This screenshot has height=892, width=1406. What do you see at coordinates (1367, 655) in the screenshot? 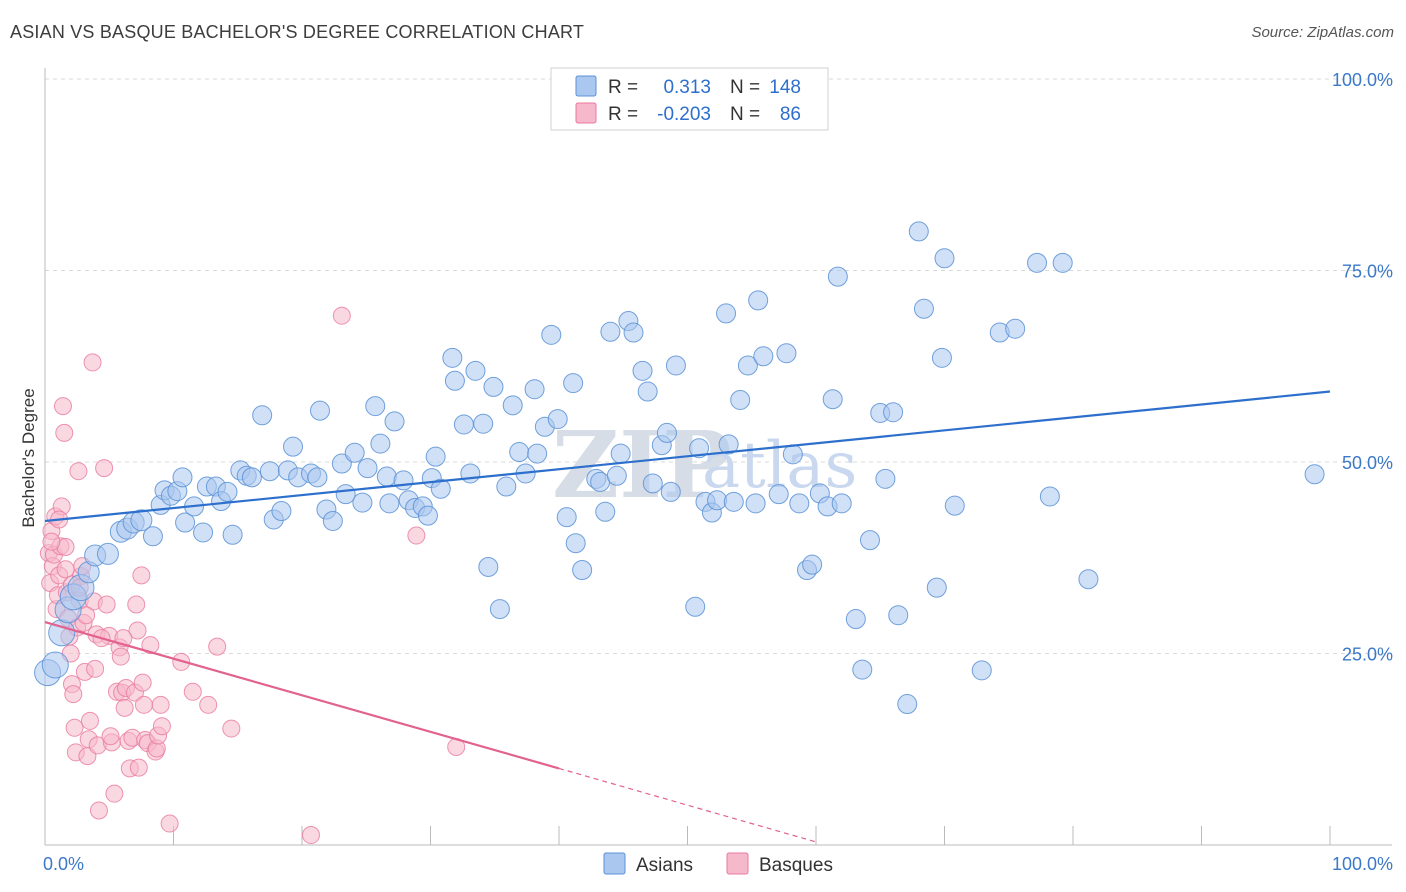
I see `y-tick-label: 25.0%` at bounding box center [1367, 655].